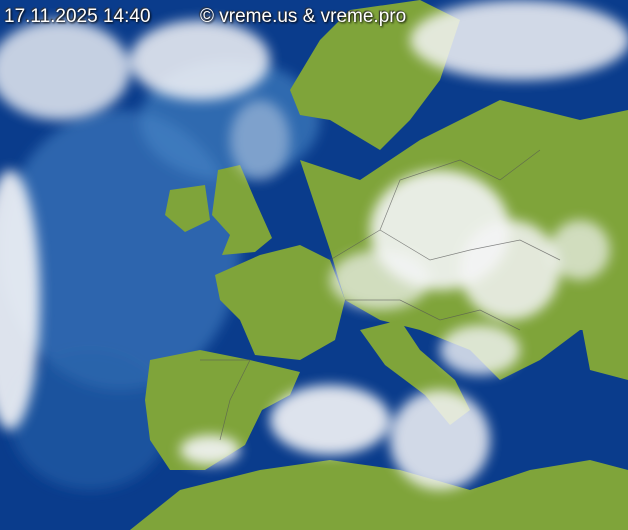  What do you see at coordinates (77, 16) in the screenshot?
I see `timestamp-label: 17.11.2025 14:40` at bounding box center [77, 16].